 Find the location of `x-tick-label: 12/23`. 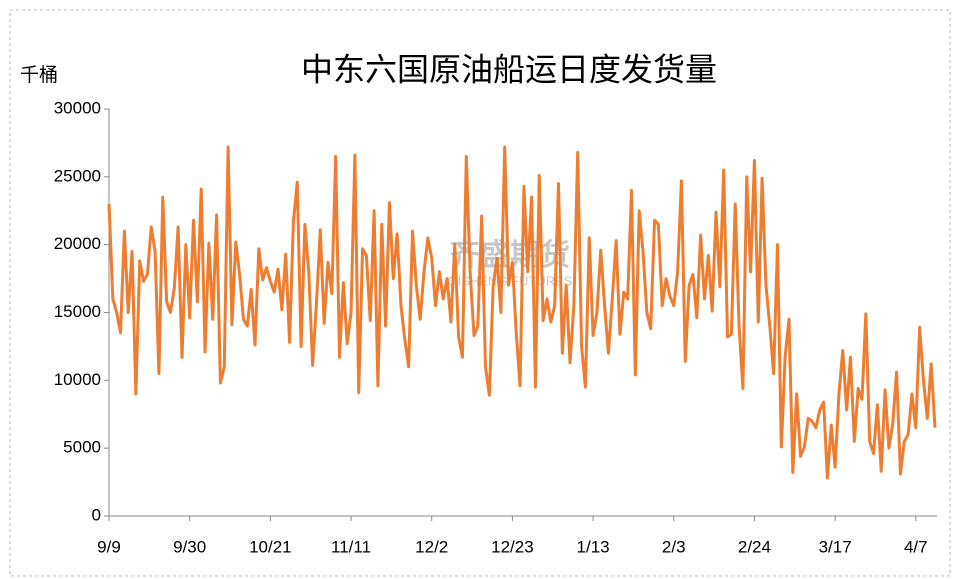

x-tick-label: 12/23 is located at coordinates (512, 546).